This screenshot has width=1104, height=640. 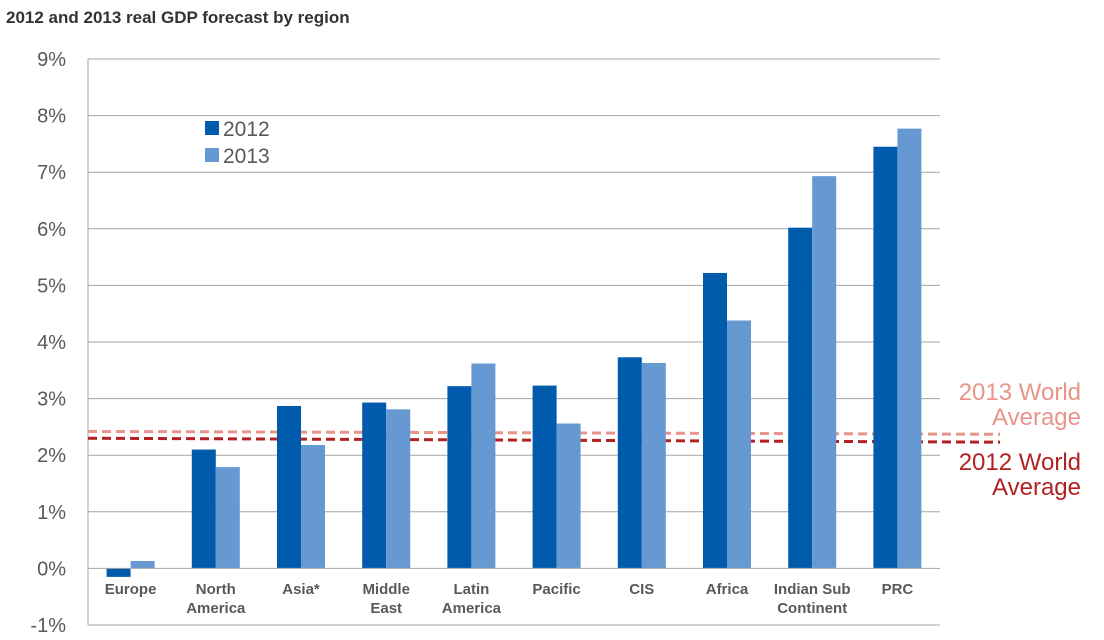 What do you see at coordinates (1020, 392) in the screenshot?
I see `reference-line-label: 2013 World` at bounding box center [1020, 392].